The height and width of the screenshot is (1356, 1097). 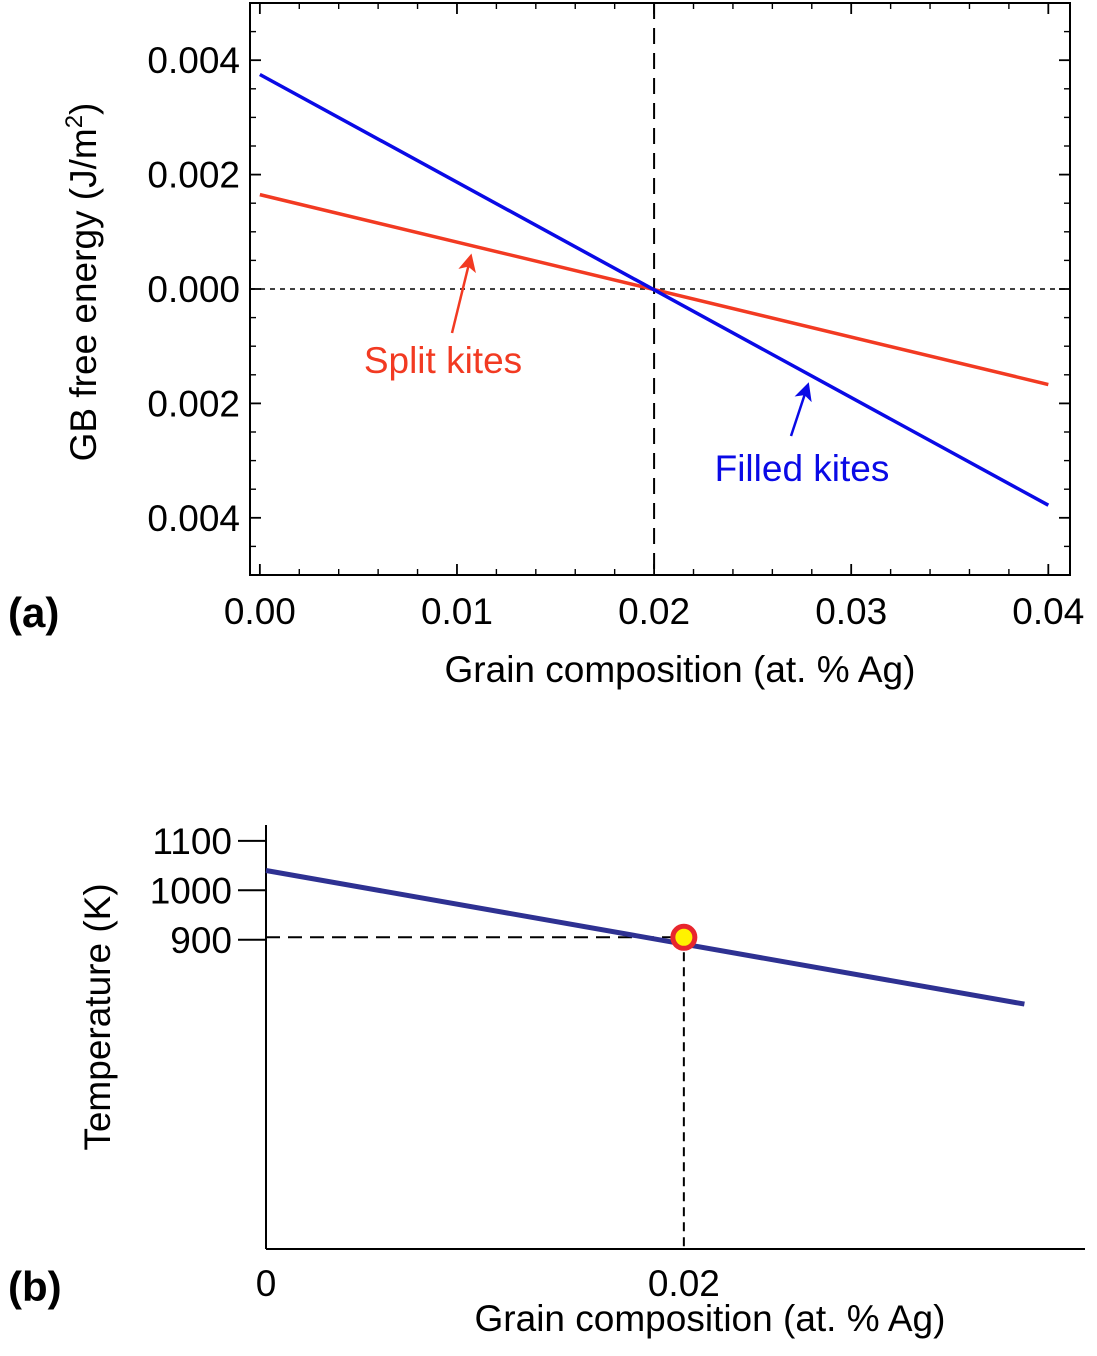 I want to click on panel-b-label: (b), so click(x=35, y=1286).